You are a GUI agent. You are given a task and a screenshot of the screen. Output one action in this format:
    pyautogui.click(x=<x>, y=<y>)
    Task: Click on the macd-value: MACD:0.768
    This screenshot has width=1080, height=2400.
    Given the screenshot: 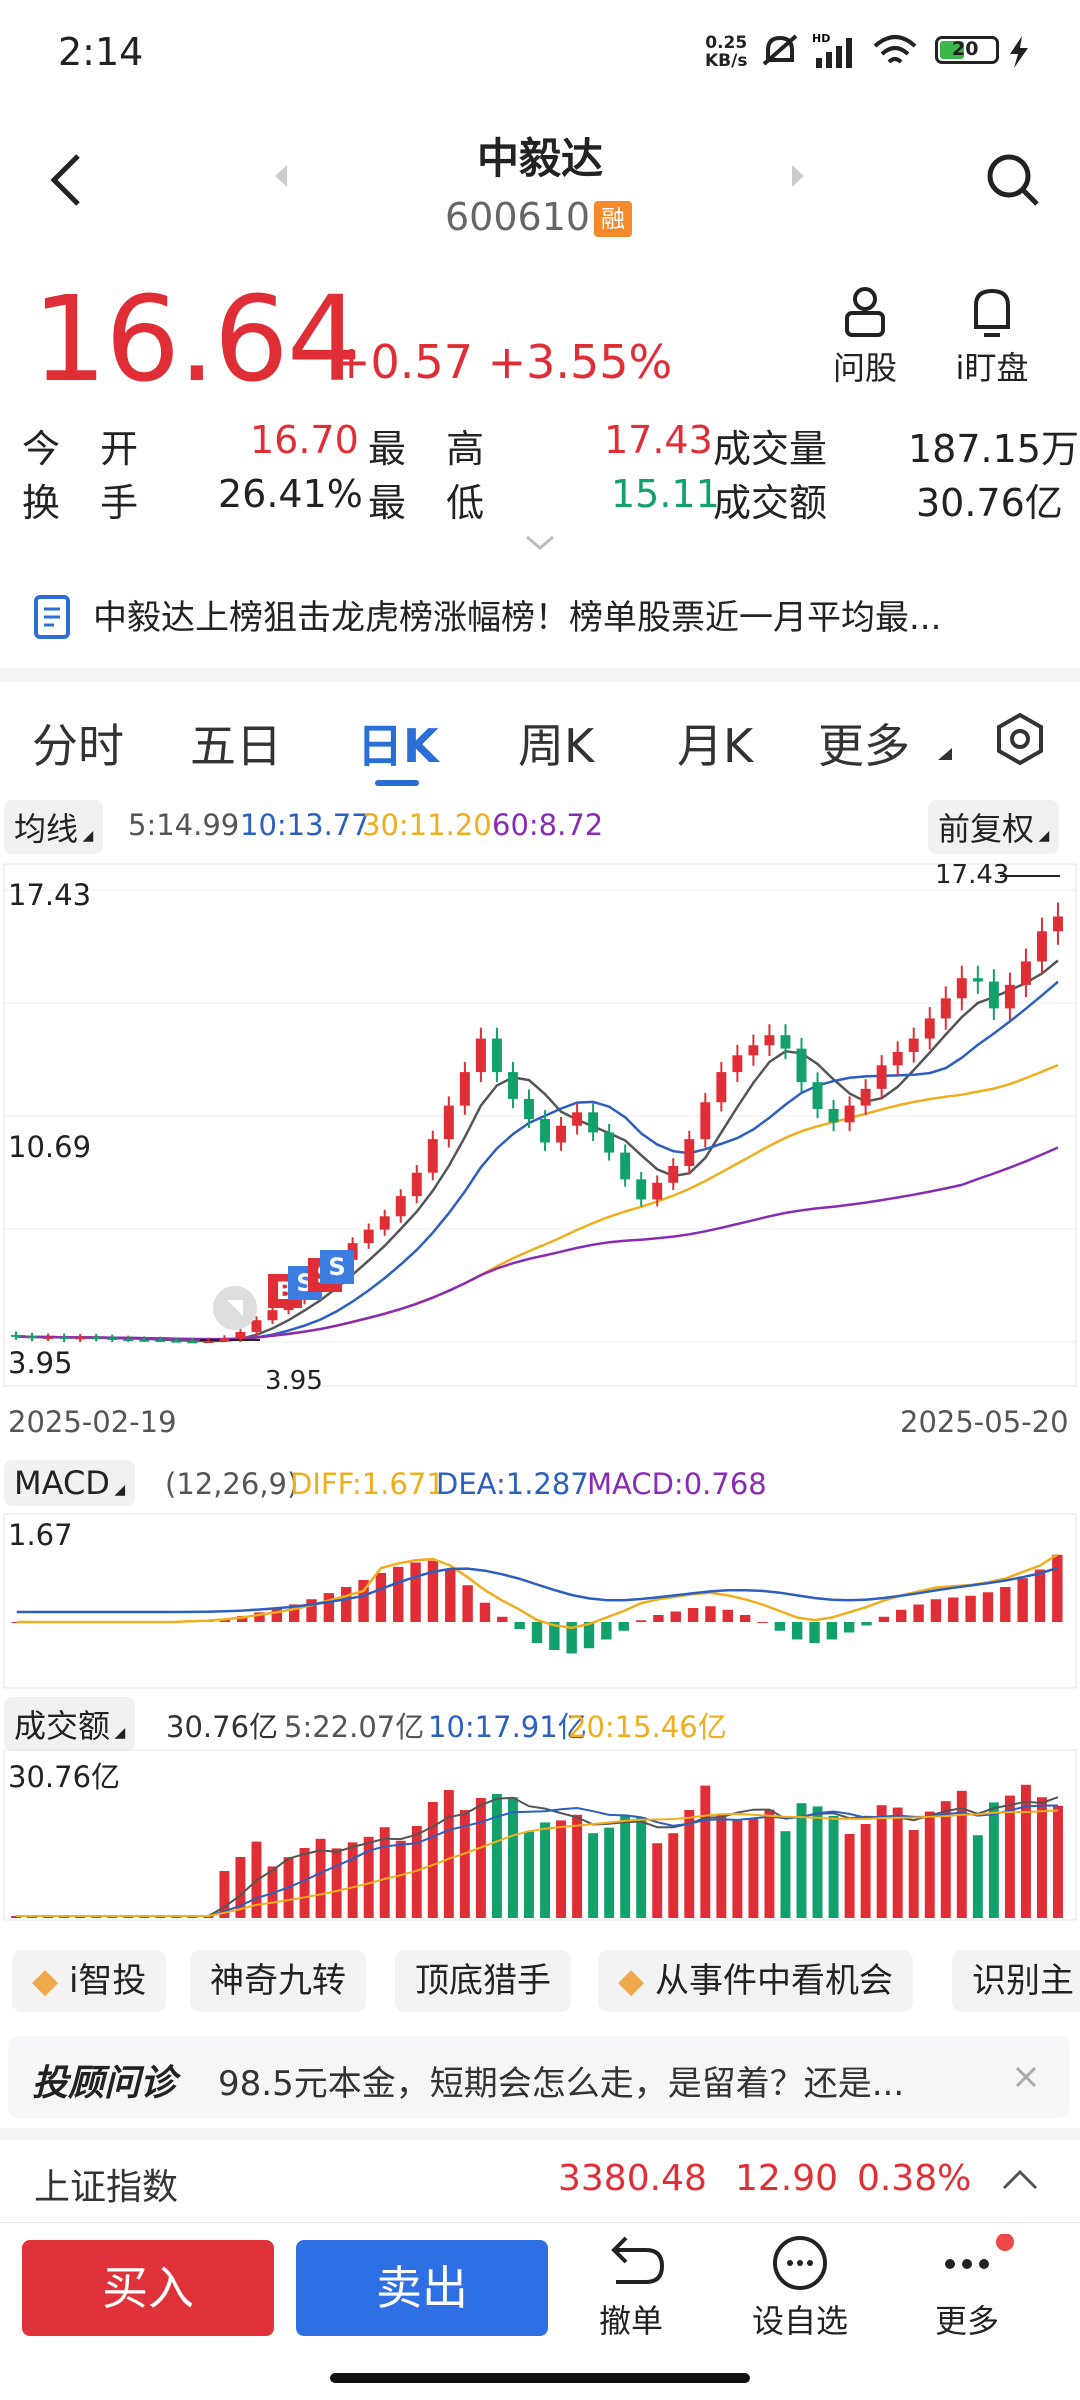 What is the action you would take?
    pyautogui.click(x=677, y=1484)
    